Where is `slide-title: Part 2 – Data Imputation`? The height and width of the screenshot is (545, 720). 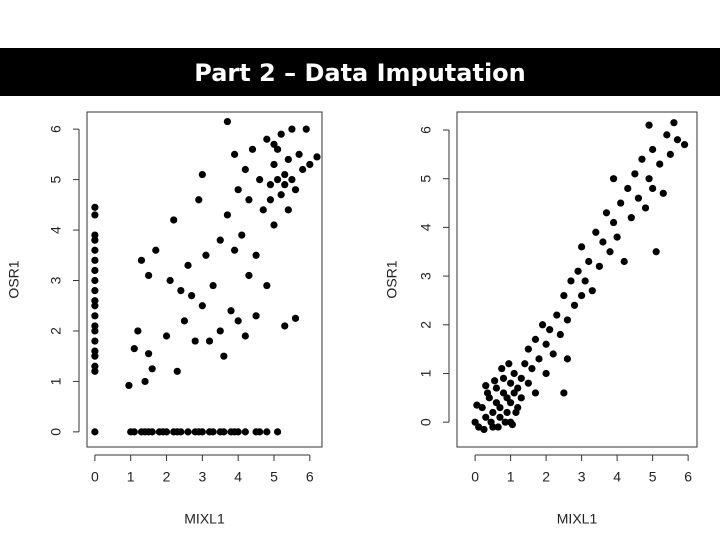 slide-title: Part 2 – Data Imputation is located at coordinates (360, 73).